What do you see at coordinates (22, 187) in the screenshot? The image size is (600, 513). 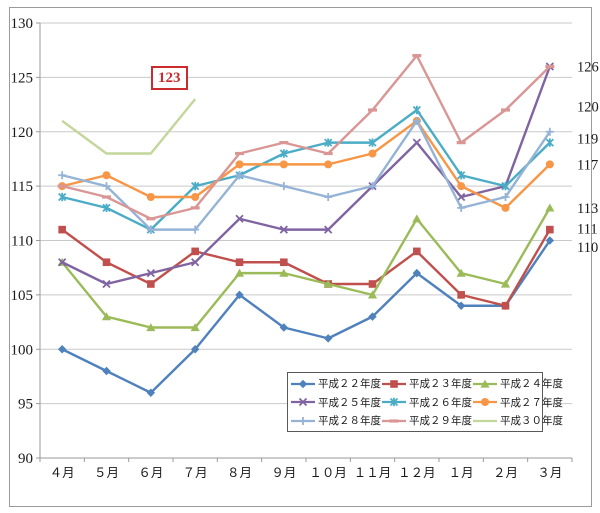 I see `y-axis-label: 115` at bounding box center [22, 187].